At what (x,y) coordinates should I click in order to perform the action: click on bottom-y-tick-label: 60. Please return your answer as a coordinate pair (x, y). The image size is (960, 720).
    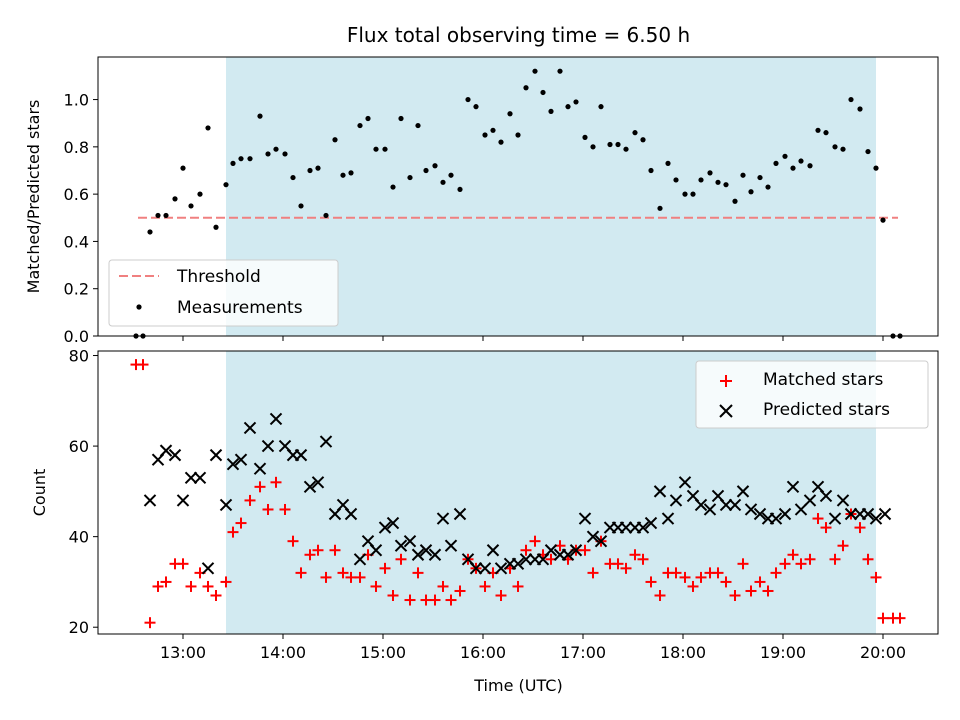
    Looking at the image, I should click on (79, 446).